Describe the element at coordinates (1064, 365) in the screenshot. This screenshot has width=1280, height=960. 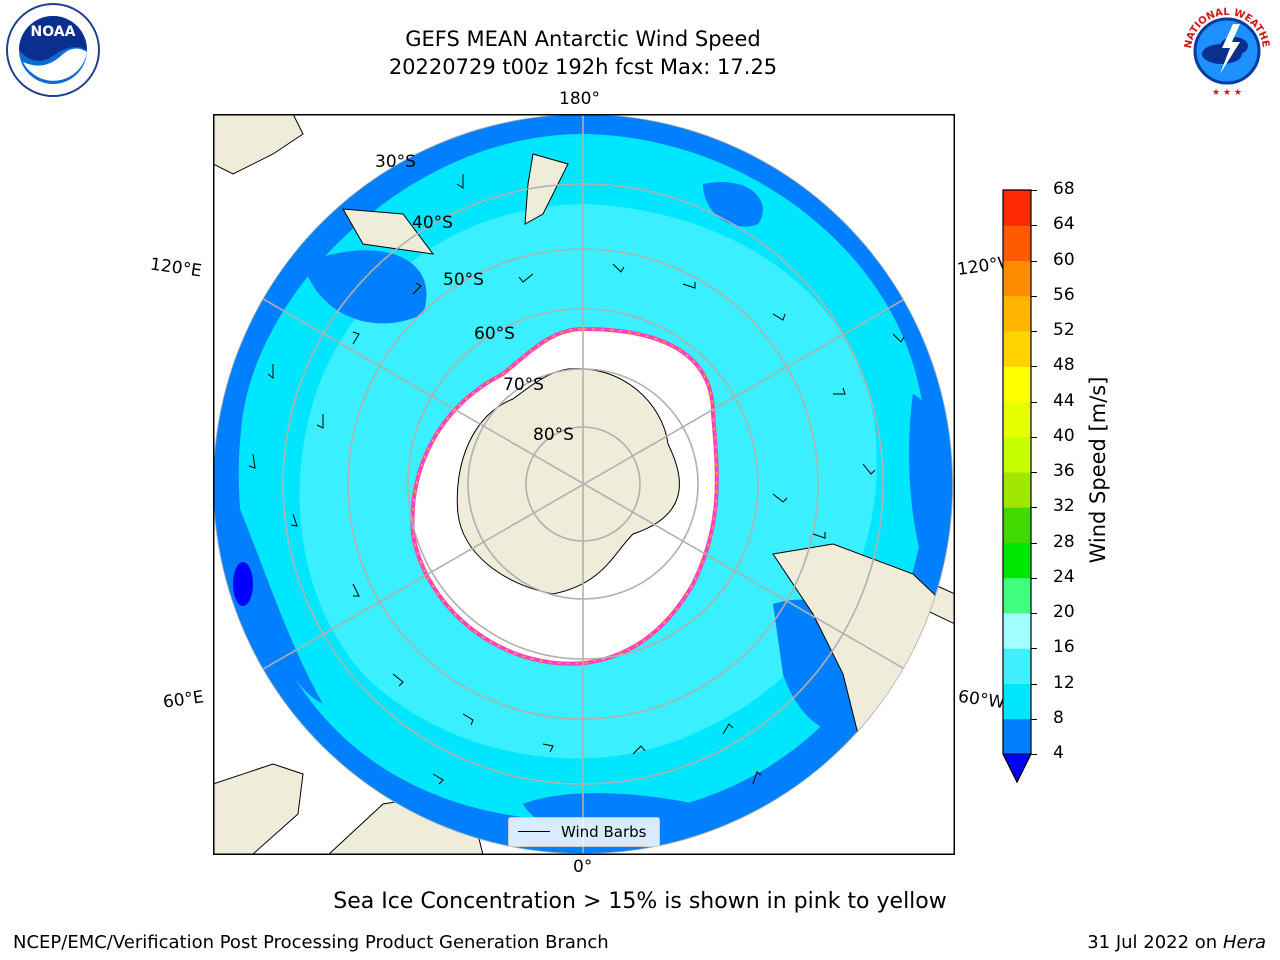
I see `colorbar-tick-label: 48` at that location.